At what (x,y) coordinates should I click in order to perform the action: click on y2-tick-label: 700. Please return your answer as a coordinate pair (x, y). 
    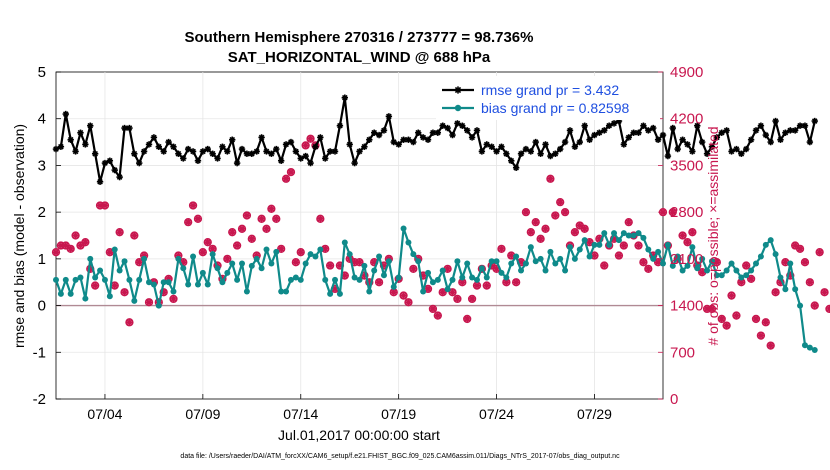
    Looking at the image, I should click on (682, 352).